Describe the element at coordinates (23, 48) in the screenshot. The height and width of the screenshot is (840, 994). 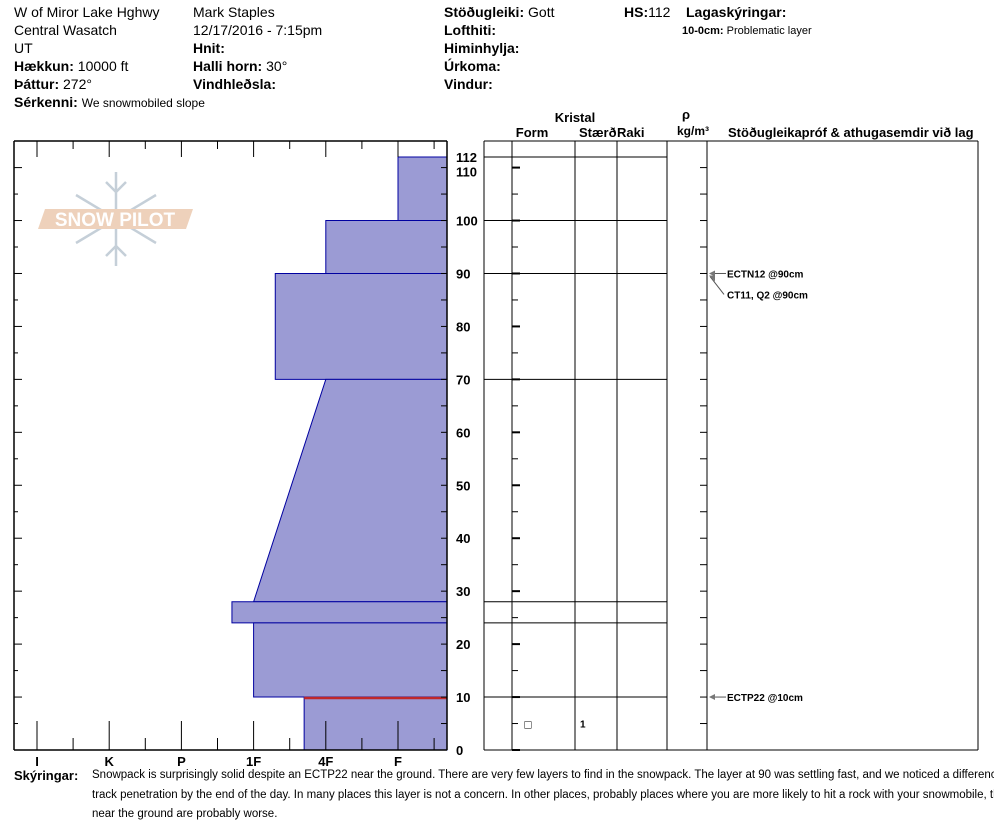
I see `state: UT` at that location.